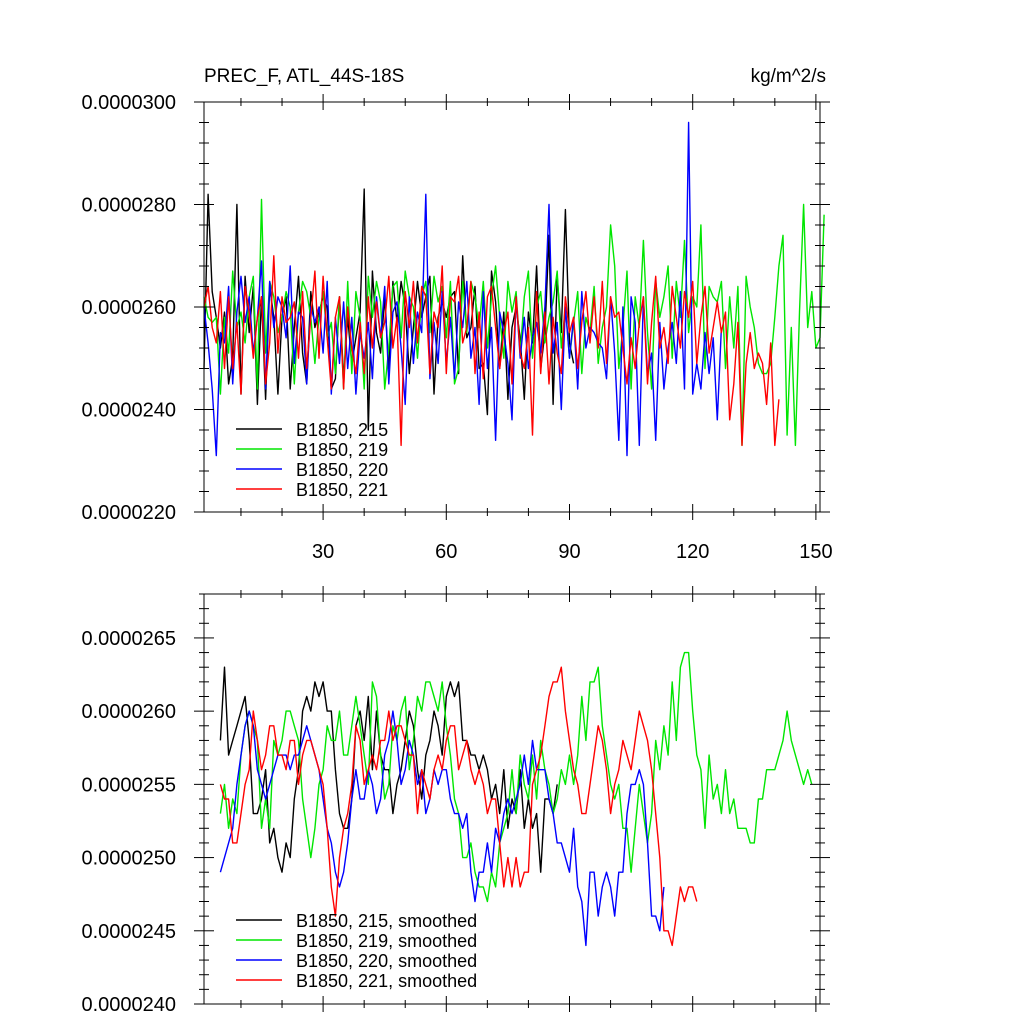 The height and width of the screenshot is (1024, 1024). I want to click on legend-label: B1850, 215, so click(342, 430).